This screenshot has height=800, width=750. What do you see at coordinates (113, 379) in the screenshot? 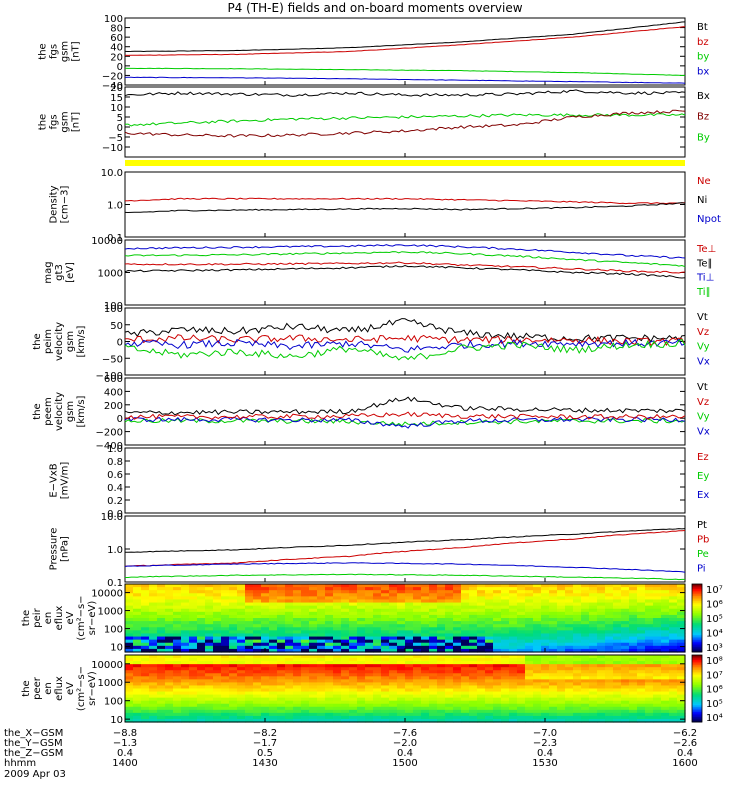
I see `y-tick-label: 600` at bounding box center [113, 379].